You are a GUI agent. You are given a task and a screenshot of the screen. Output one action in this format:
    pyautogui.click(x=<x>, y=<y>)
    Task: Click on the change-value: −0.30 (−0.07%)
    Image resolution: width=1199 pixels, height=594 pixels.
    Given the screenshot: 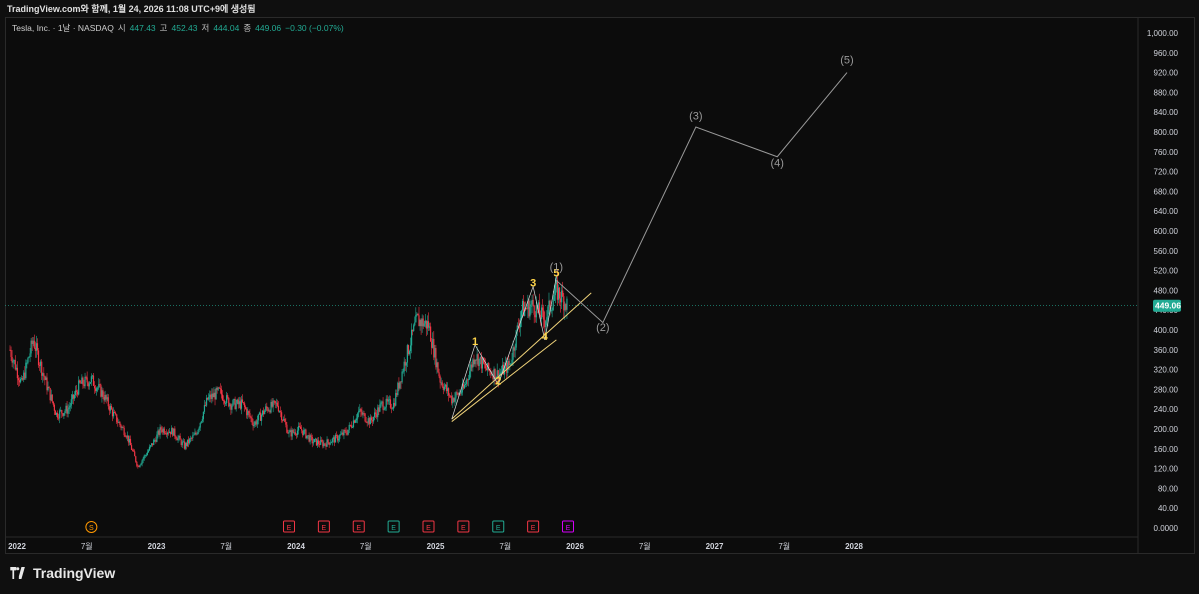 What is the action you would take?
    pyautogui.click(x=314, y=28)
    